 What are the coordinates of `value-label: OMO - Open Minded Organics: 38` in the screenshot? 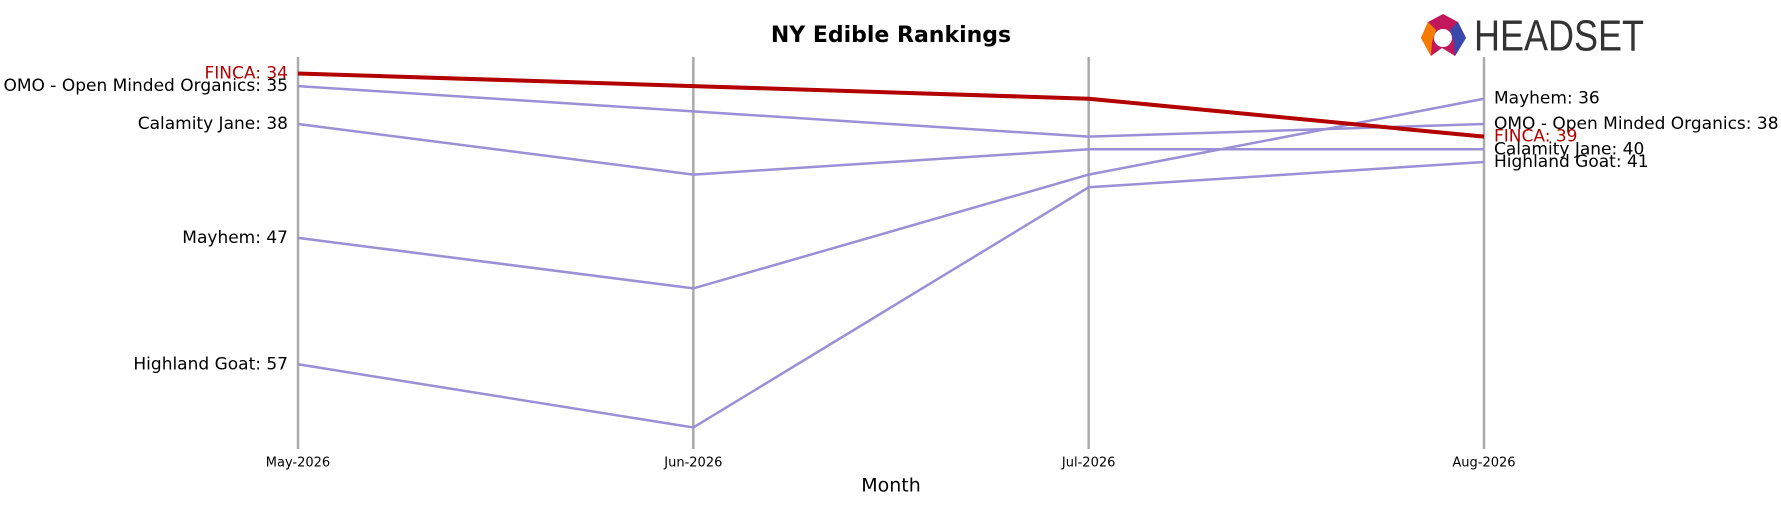 It's located at (1636, 124).